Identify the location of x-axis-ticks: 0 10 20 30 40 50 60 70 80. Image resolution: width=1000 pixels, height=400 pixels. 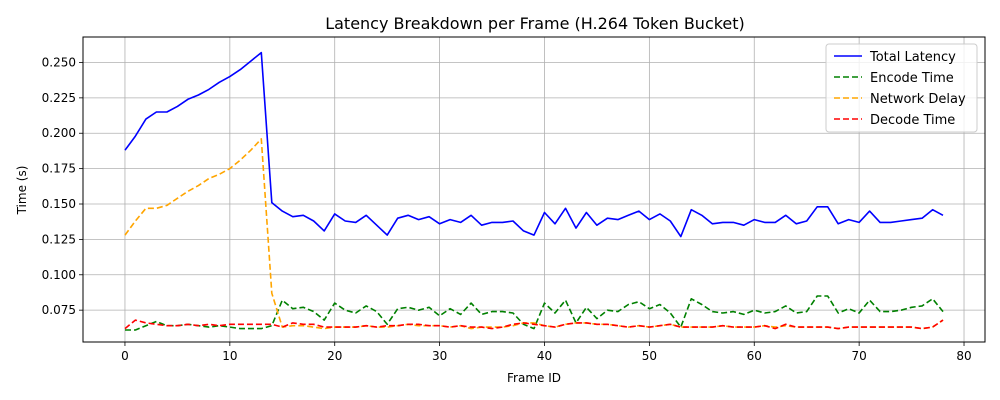
(546, 352).